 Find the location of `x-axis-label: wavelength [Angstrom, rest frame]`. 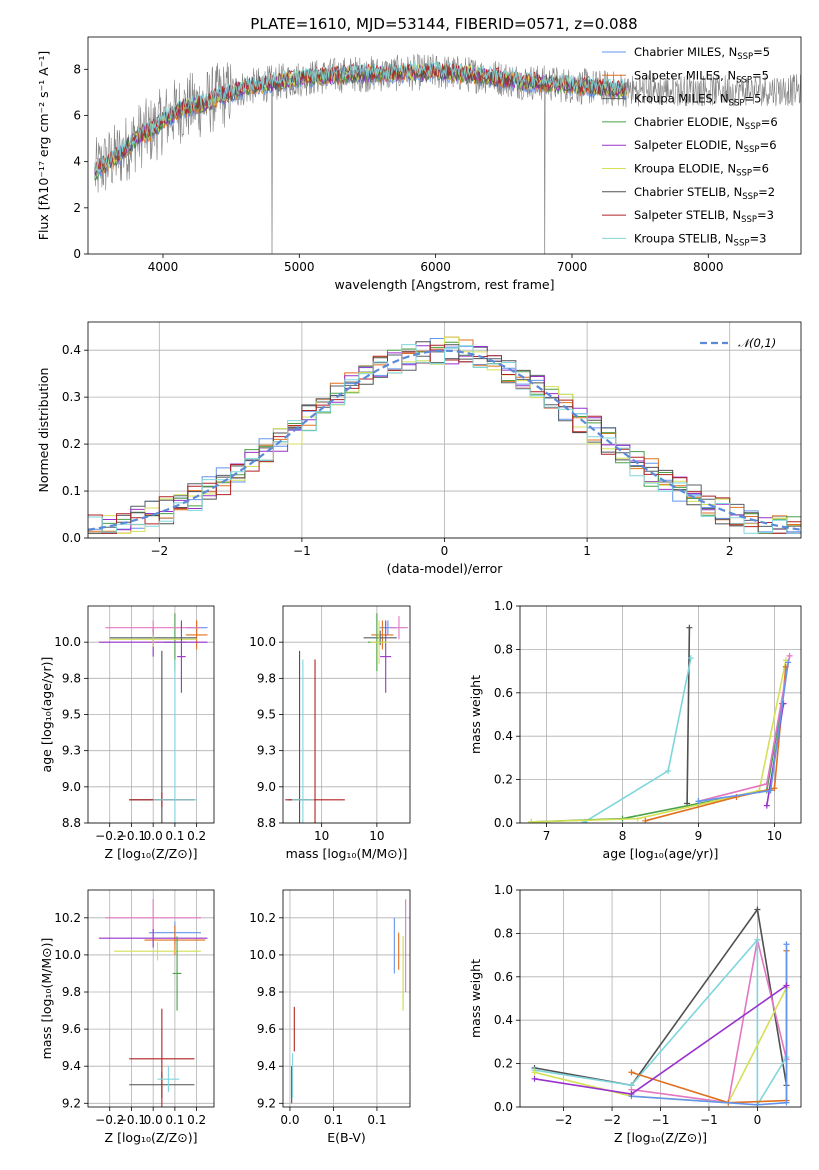

x-axis-label: wavelength [Angstrom, rest frame] is located at coordinates (444, 284).